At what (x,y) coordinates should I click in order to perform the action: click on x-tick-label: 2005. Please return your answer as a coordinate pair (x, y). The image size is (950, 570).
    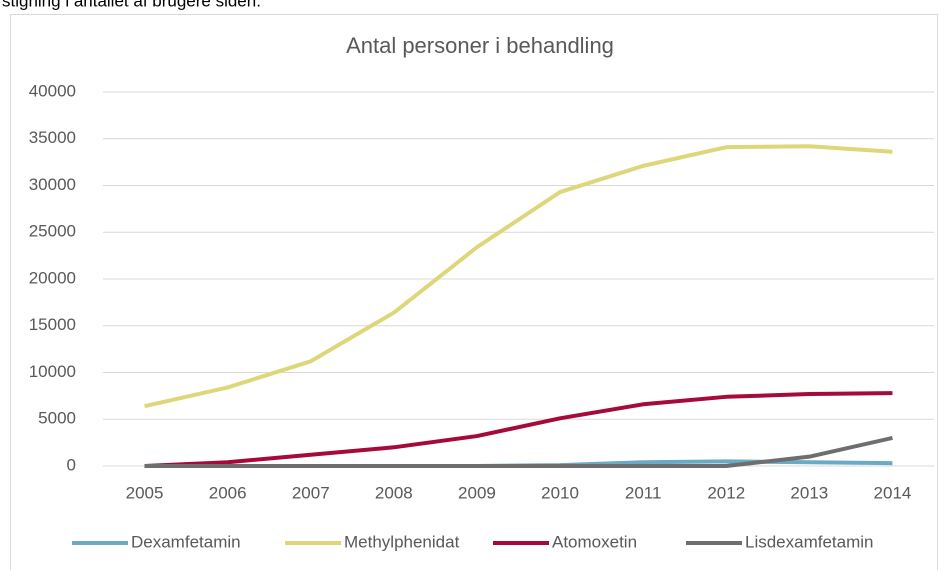
    Looking at the image, I should click on (145, 492).